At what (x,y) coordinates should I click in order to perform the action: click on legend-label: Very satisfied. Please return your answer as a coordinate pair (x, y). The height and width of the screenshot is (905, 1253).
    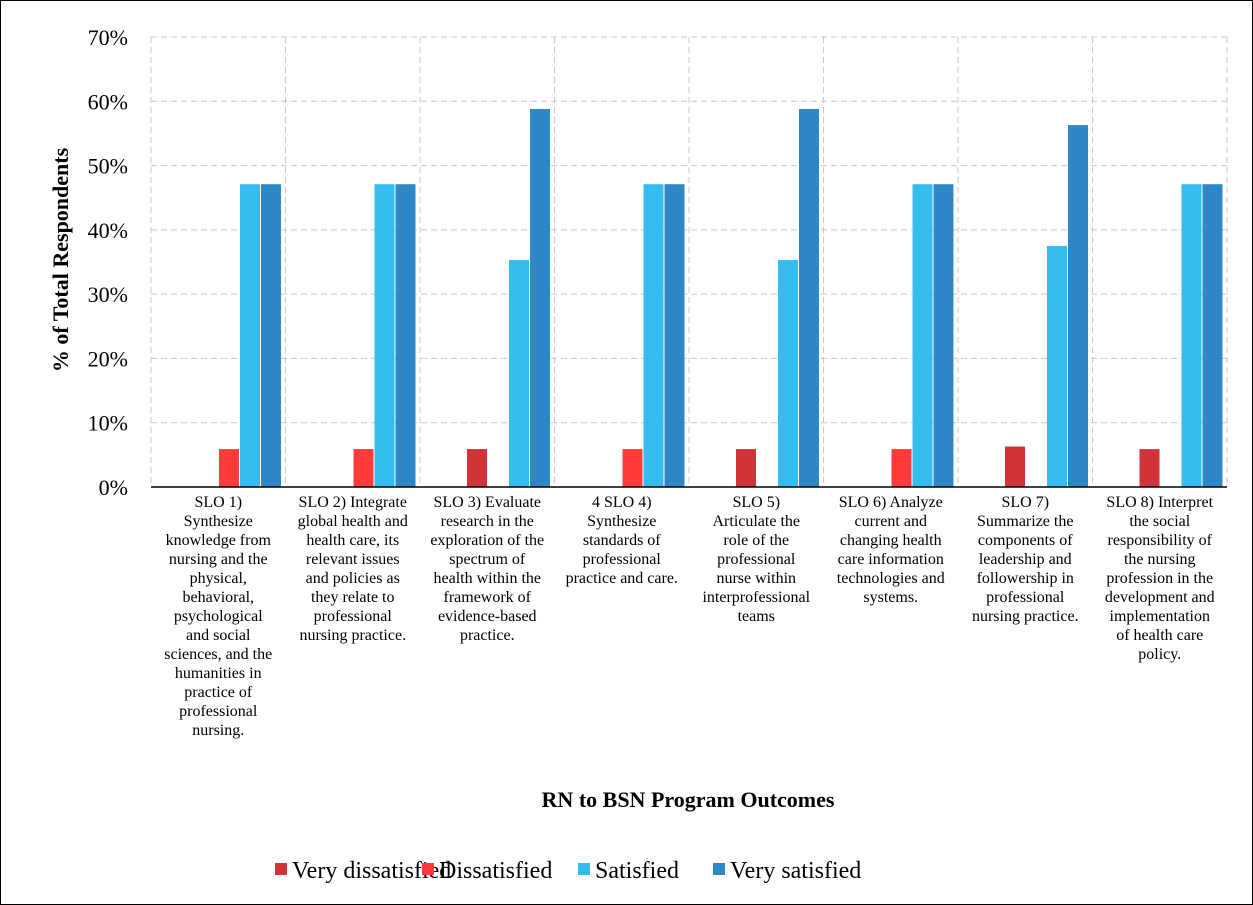
    Looking at the image, I should click on (795, 871).